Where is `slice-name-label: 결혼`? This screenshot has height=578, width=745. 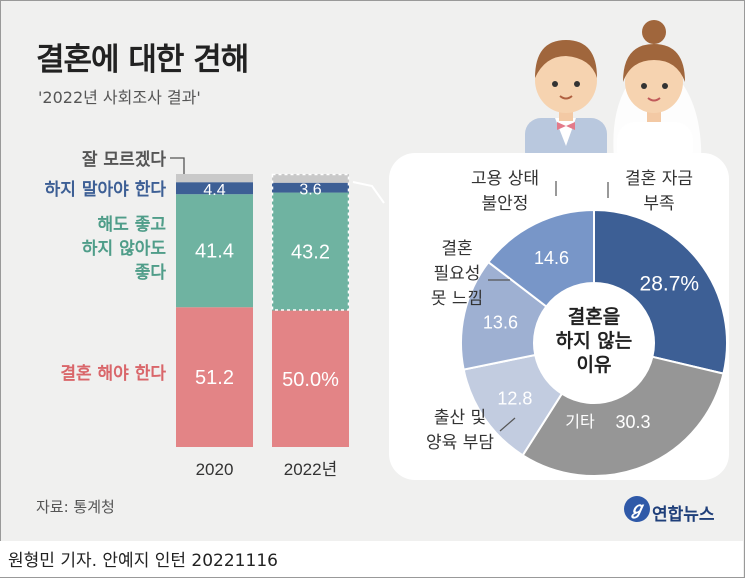 slice-name-label: 결혼 is located at coordinates (456, 249).